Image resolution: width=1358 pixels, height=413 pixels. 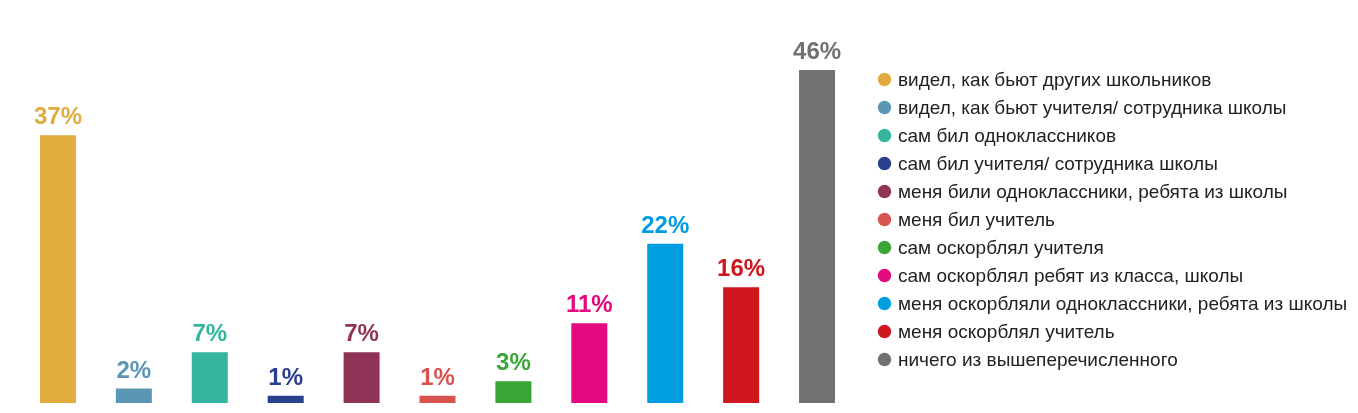 What do you see at coordinates (1001, 247) in the screenshot?
I see `legend-label: сам оскорблял учителя` at bounding box center [1001, 247].